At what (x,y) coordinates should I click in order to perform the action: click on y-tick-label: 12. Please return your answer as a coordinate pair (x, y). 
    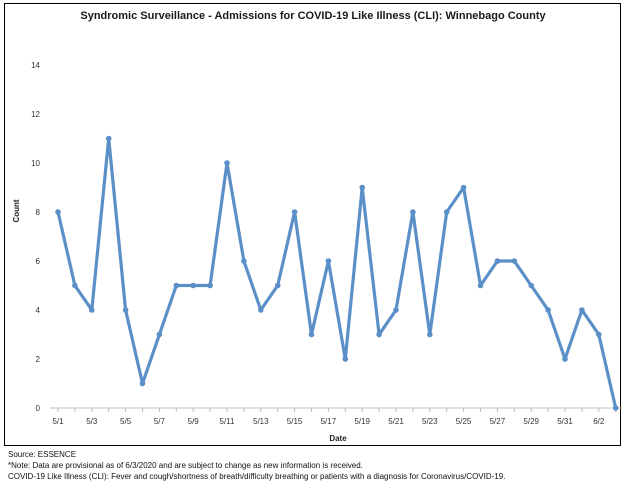
    Looking at the image, I should click on (35, 114).